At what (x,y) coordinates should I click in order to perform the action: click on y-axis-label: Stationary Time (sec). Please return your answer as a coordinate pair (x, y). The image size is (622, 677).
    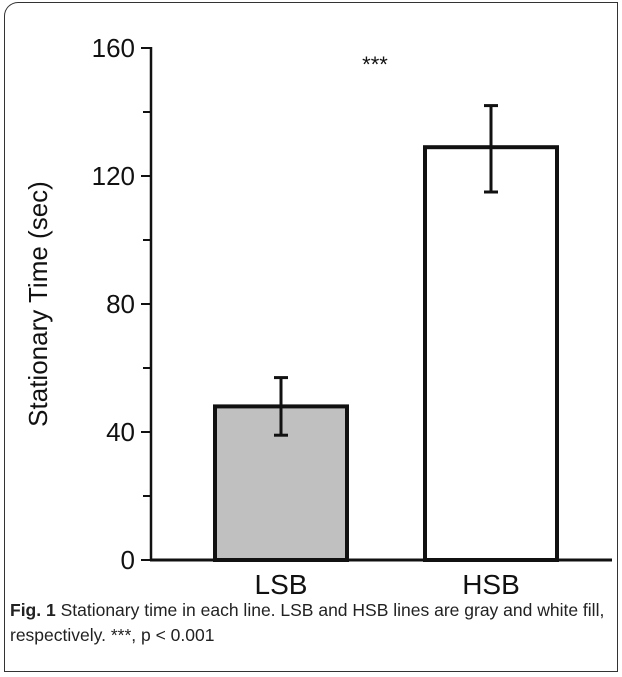
    Looking at the image, I should click on (38, 304).